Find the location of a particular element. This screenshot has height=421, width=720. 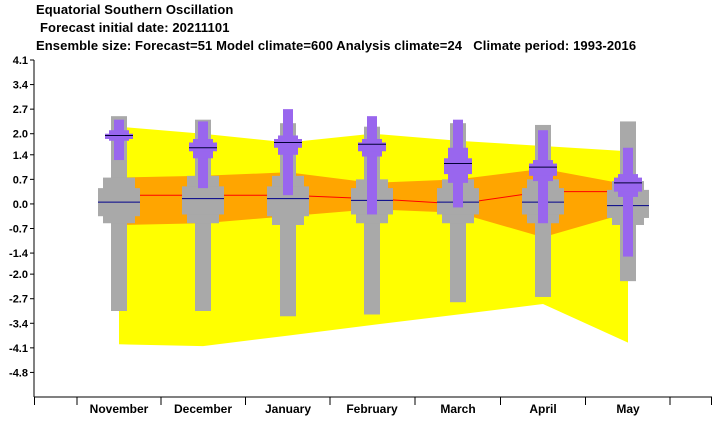

y-tick-label: -3.4 is located at coordinates (19, 324).